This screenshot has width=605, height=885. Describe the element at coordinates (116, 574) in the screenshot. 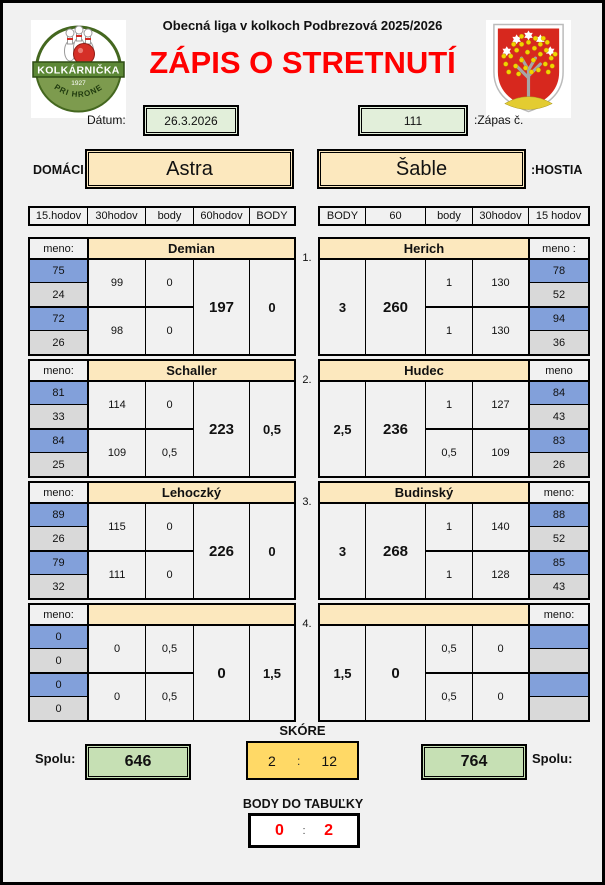

I see `home-throws30-cell: 111` at that location.